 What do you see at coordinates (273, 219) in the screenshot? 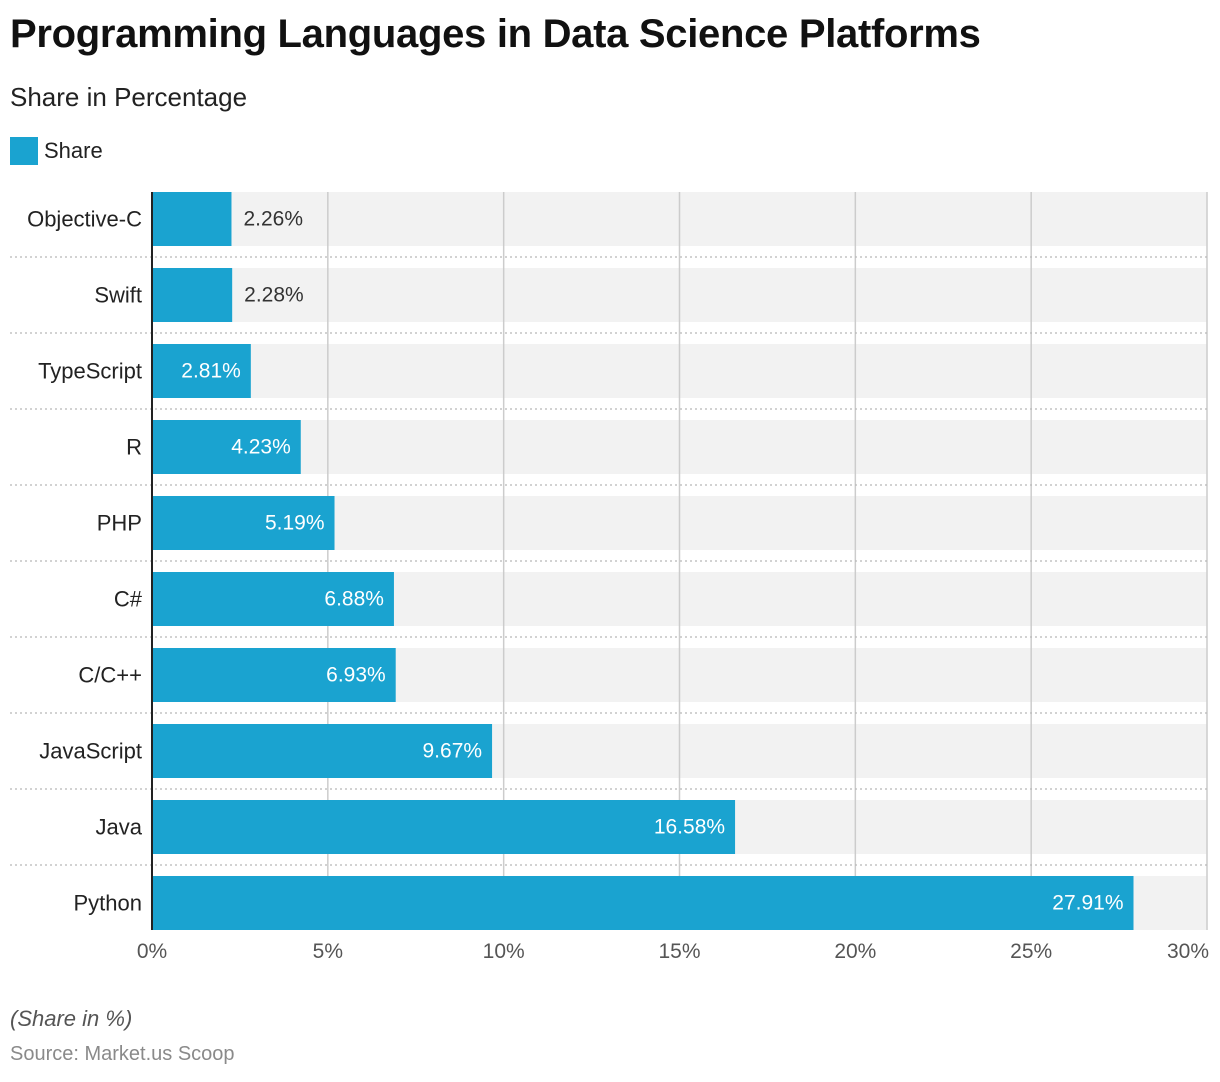
I see `data-label: 2.26%` at bounding box center [273, 219].